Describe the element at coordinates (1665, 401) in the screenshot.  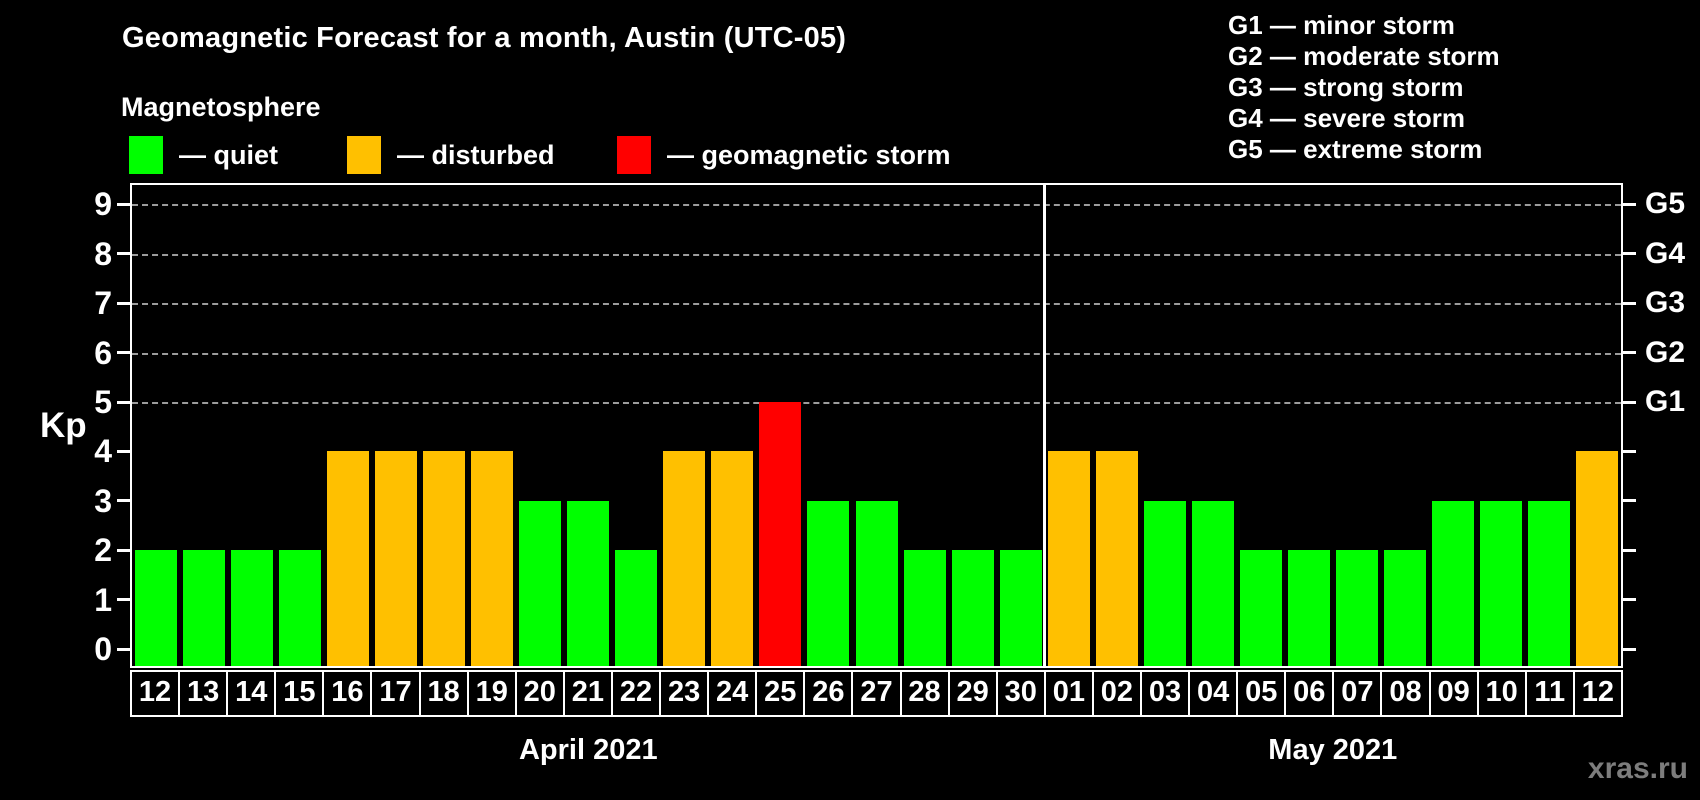
I see `right-axis-label-G1: G1` at that location.